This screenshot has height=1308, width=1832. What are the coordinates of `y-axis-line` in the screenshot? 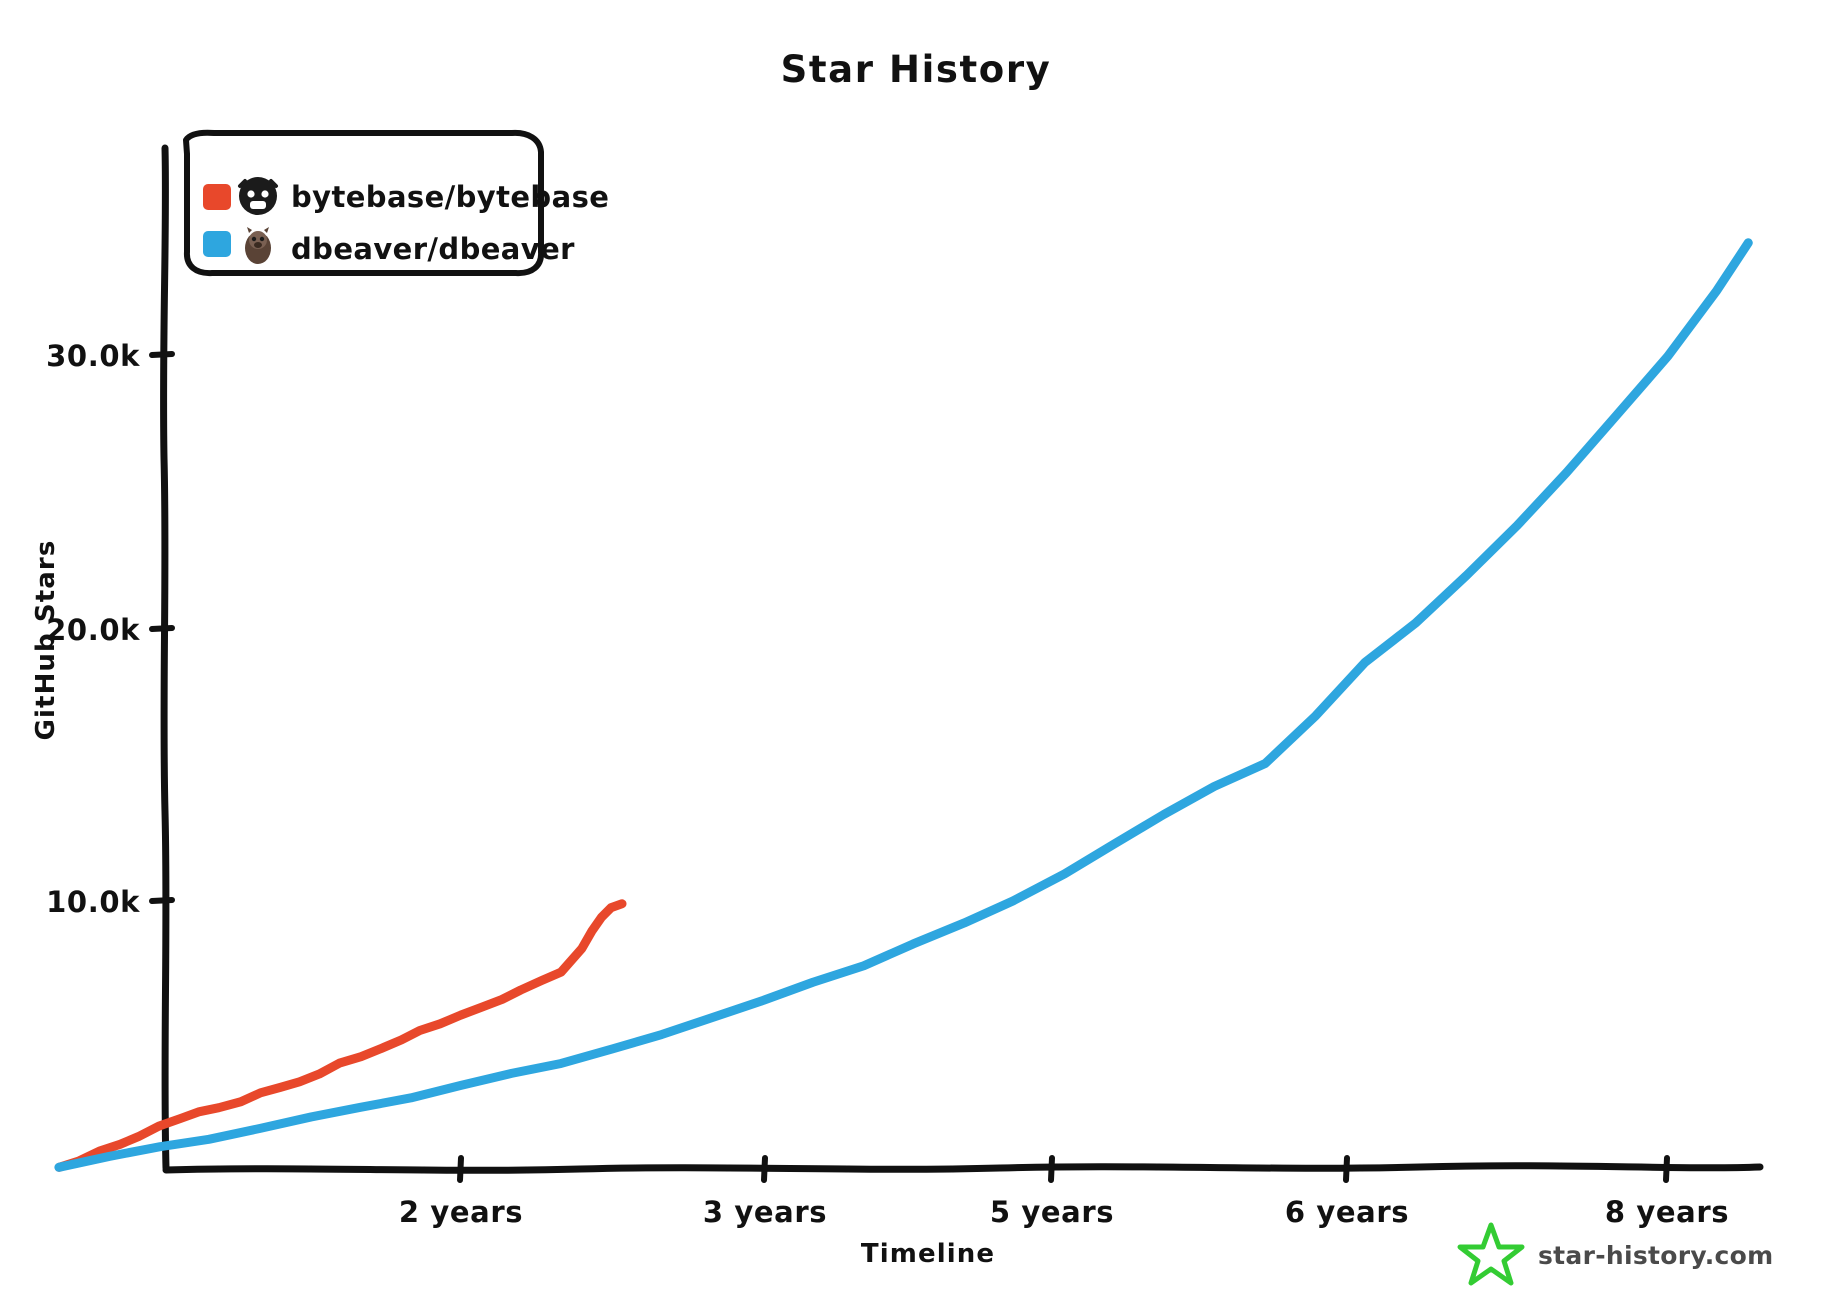 It's located at (165, 658).